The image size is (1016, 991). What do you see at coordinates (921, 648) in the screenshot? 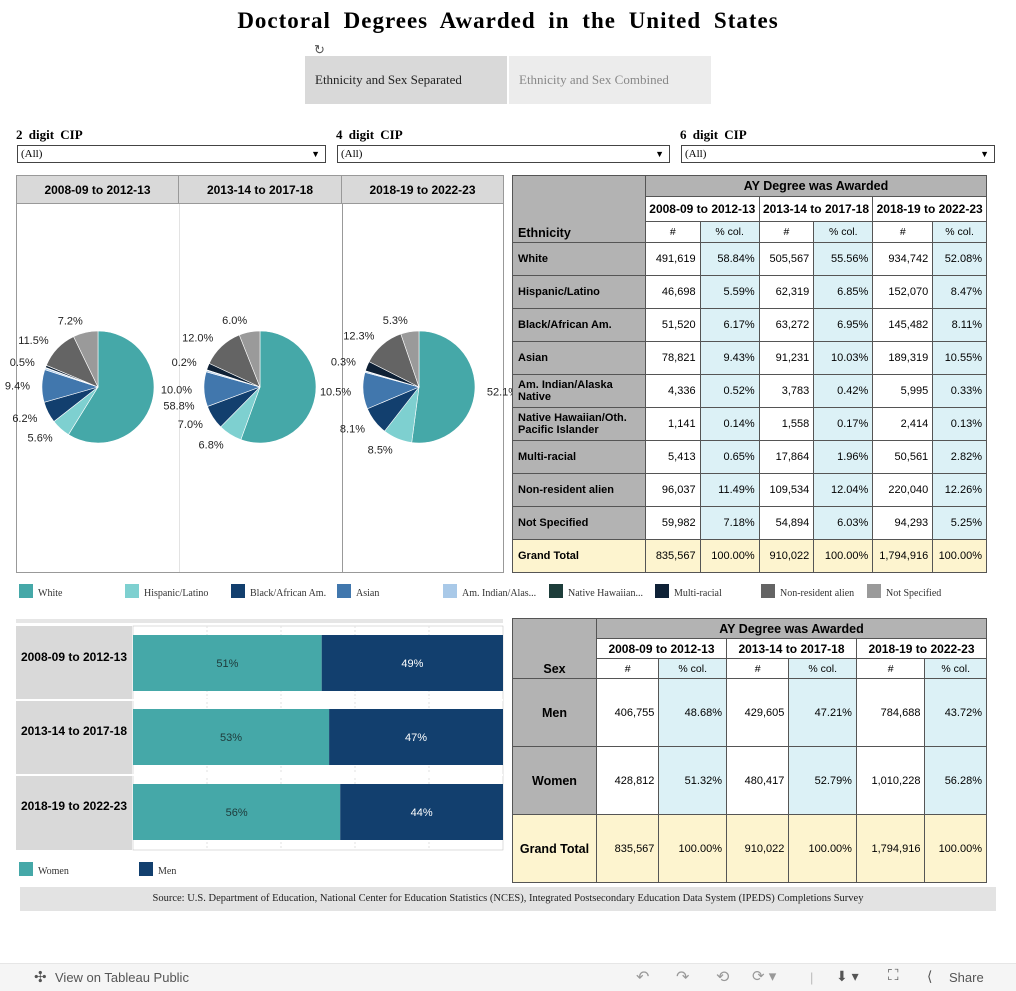
I see `period-header: 2018-19 to 2022-23` at bounding box center [921, 648].